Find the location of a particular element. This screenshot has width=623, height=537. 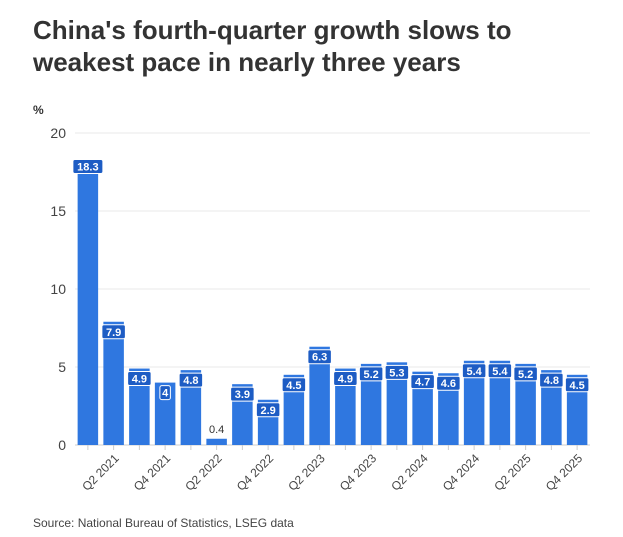

data-label: 2.9 is located at coordinates (267, 411).